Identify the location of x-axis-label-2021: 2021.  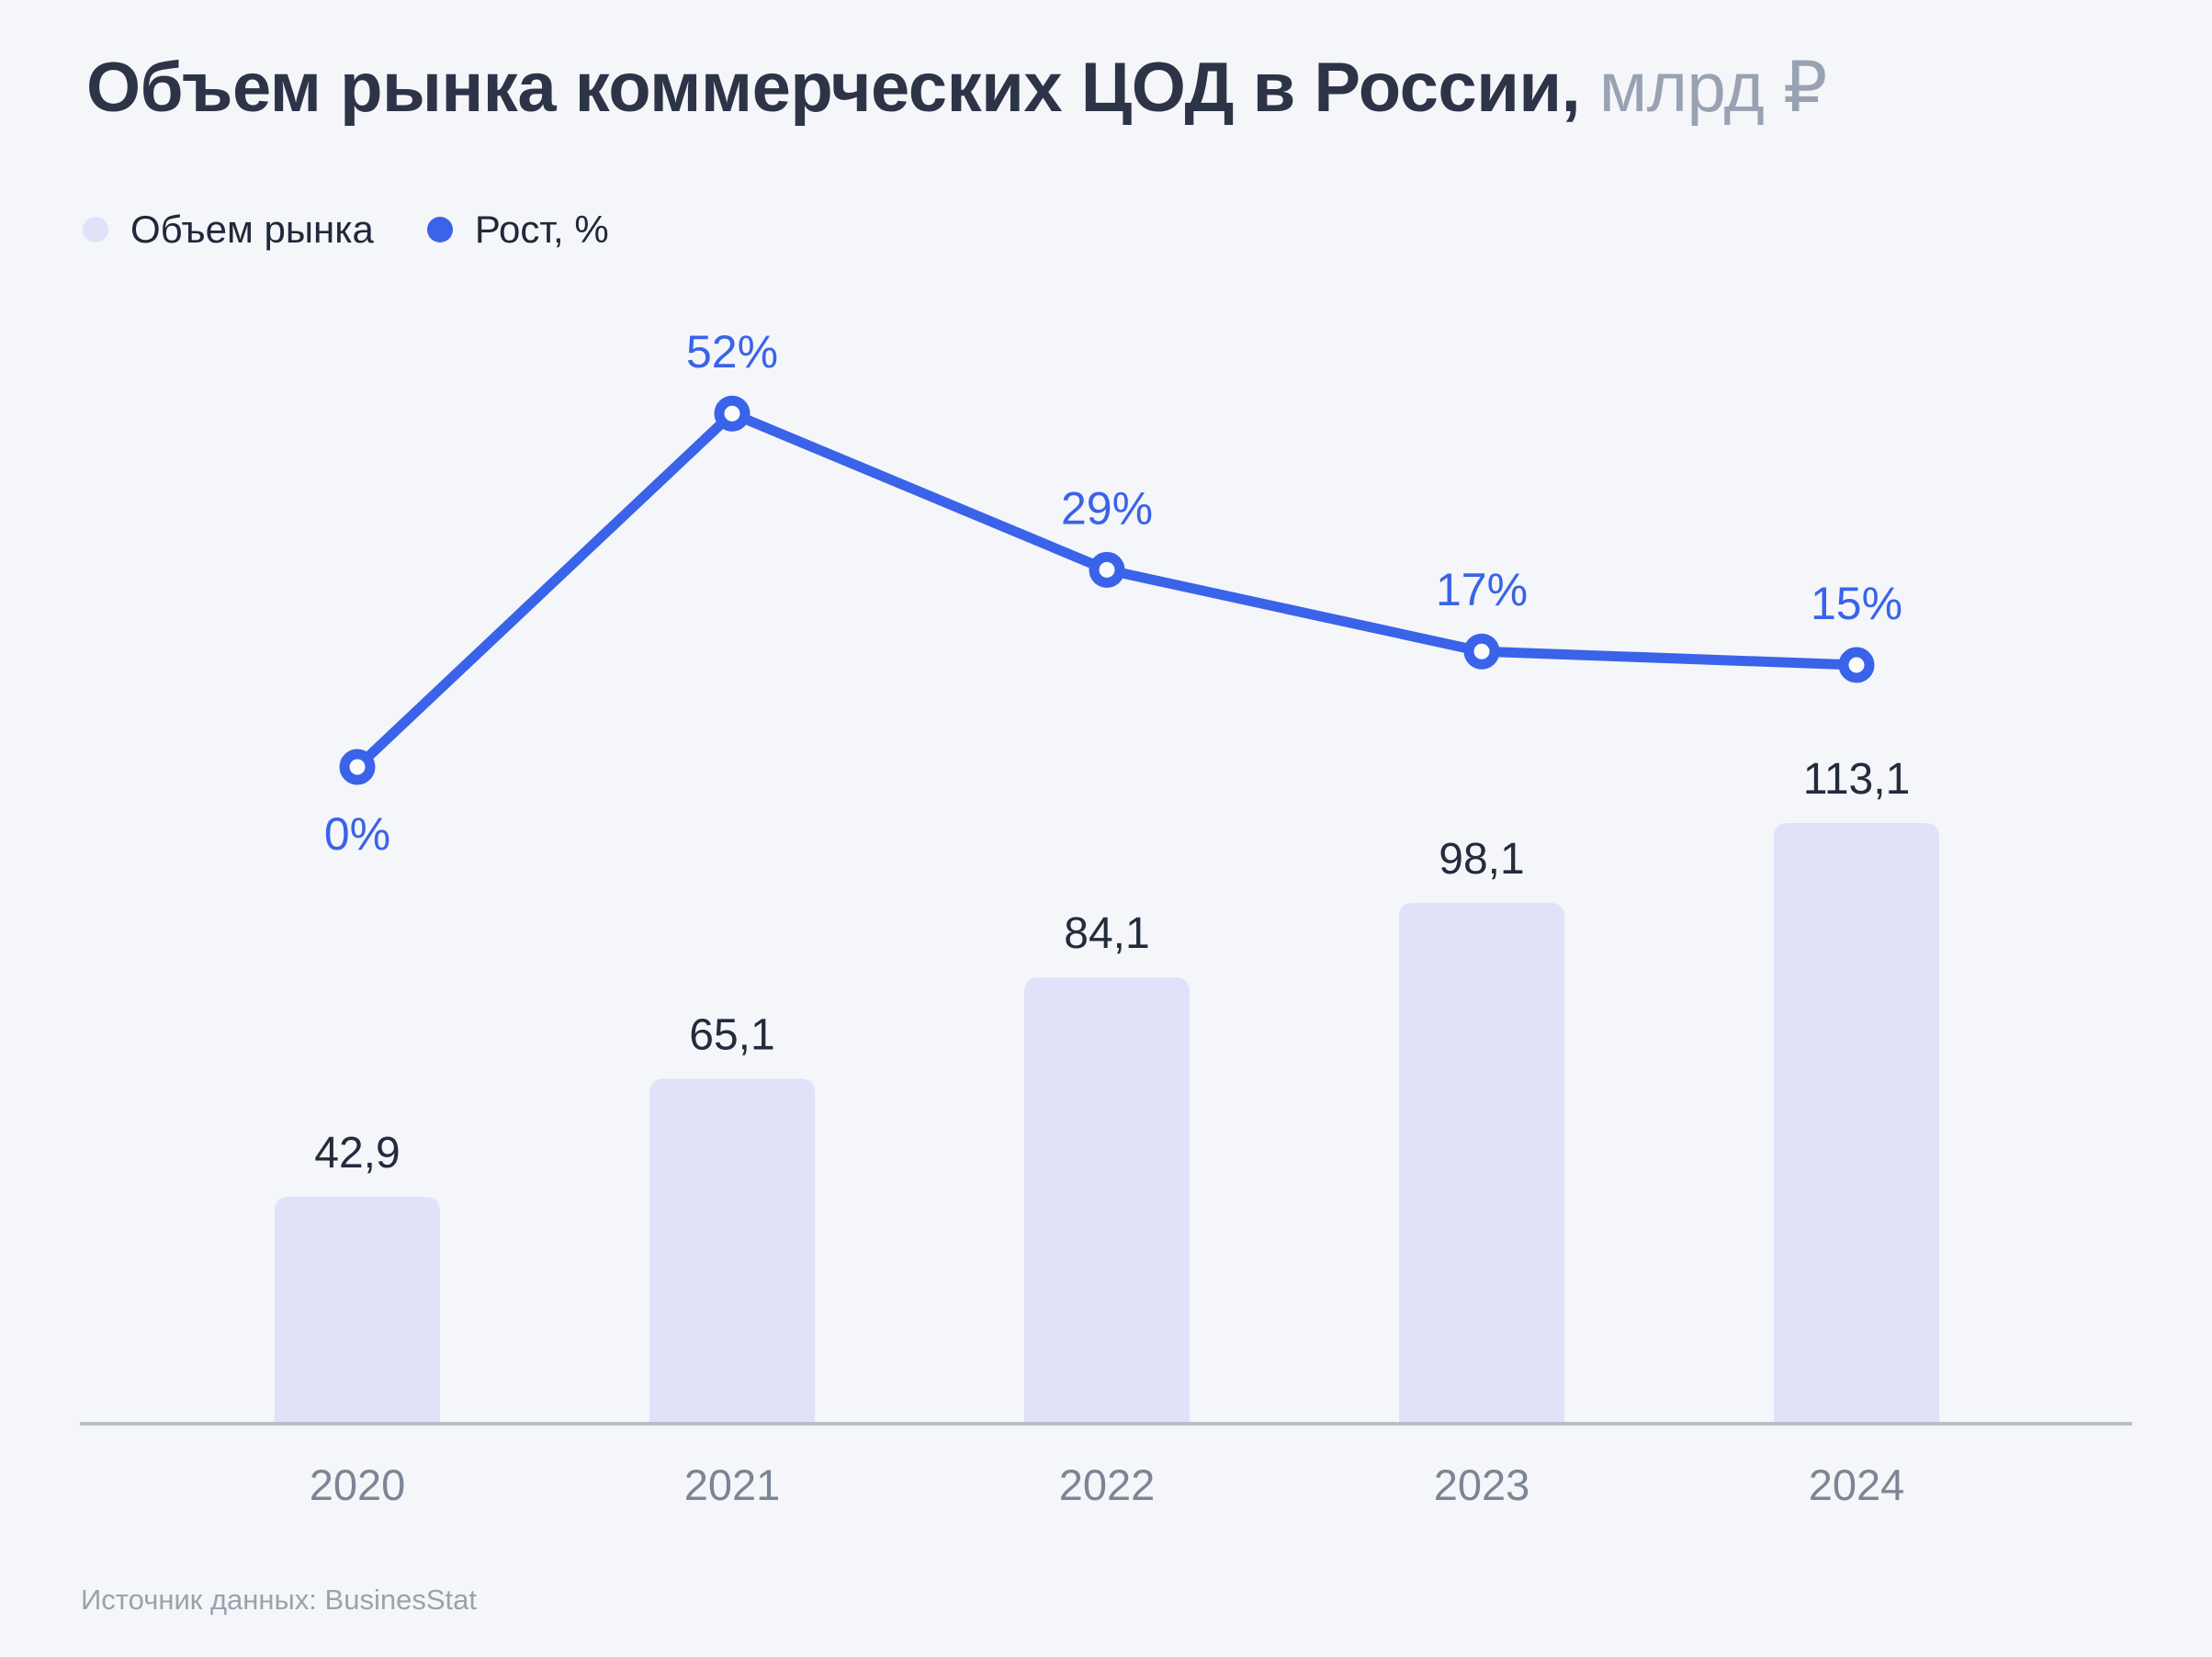
(732, 1484).